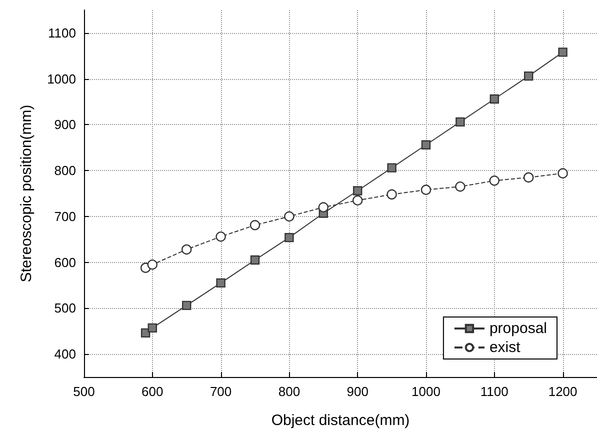 The height and width of the screenshot is (439, 597). What do you see at coordinates (84, 391) in the screenshot?
I see `x-tick-label: 500` at bounding box center [84, 391].